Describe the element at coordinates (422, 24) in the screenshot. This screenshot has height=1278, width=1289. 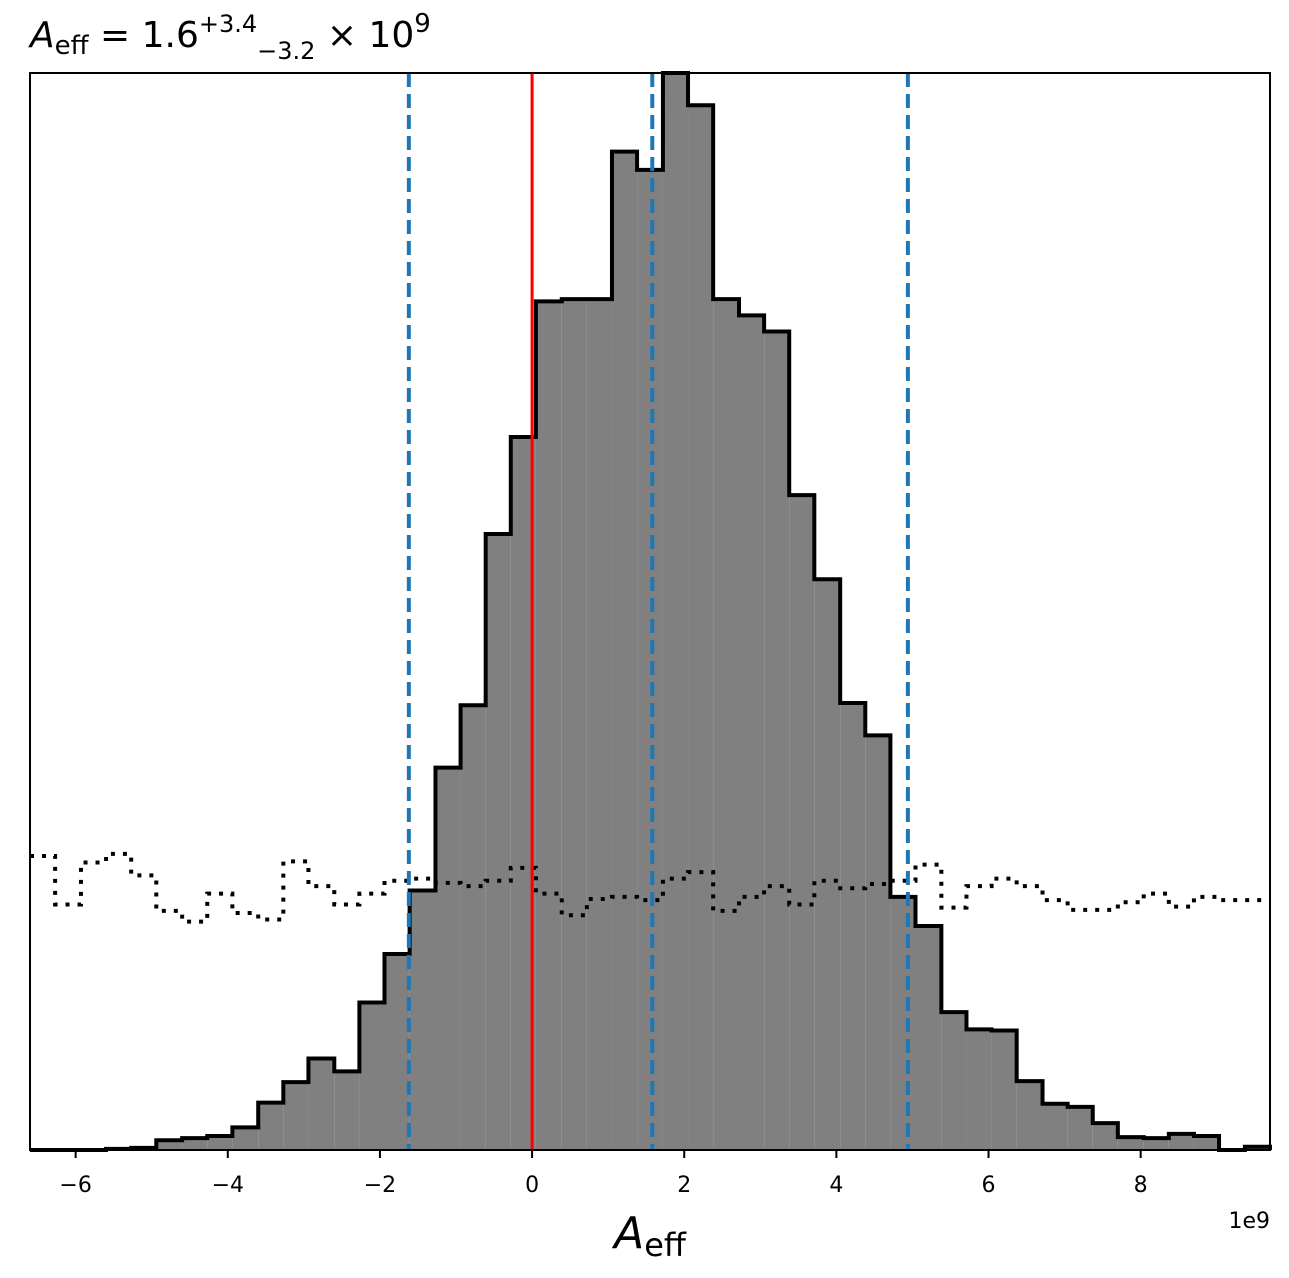
I see `title-exp: 9` at that location.